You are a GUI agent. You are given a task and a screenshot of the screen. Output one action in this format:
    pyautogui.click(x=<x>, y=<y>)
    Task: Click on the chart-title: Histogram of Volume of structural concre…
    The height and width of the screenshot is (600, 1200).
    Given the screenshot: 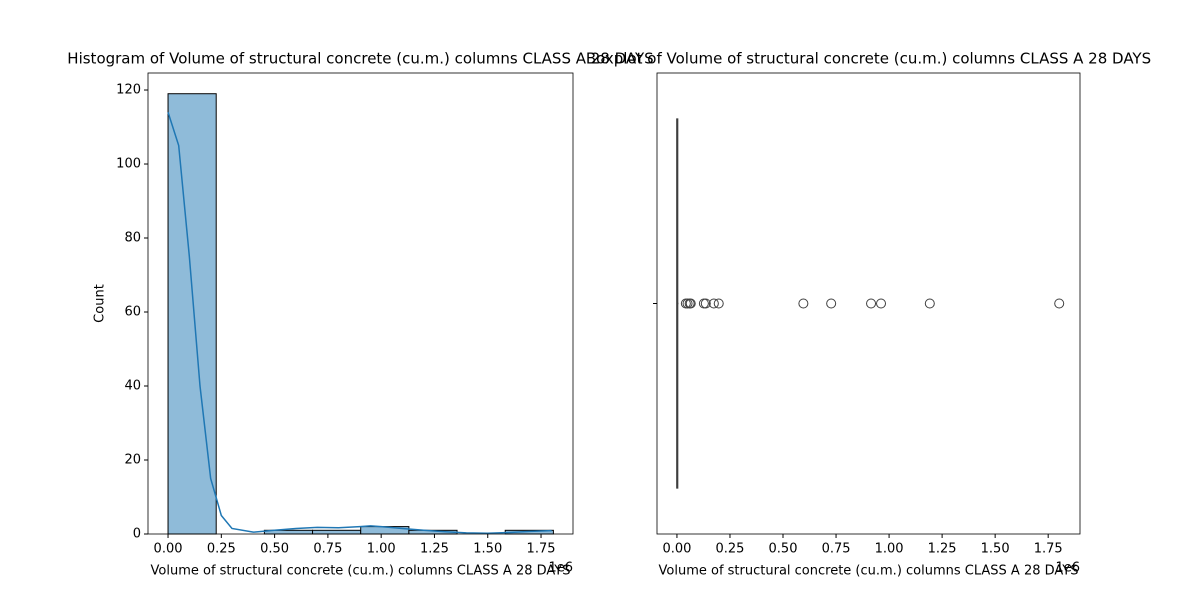 What is the action you would take?
    pyautogui.click(x=360, y=59)
    